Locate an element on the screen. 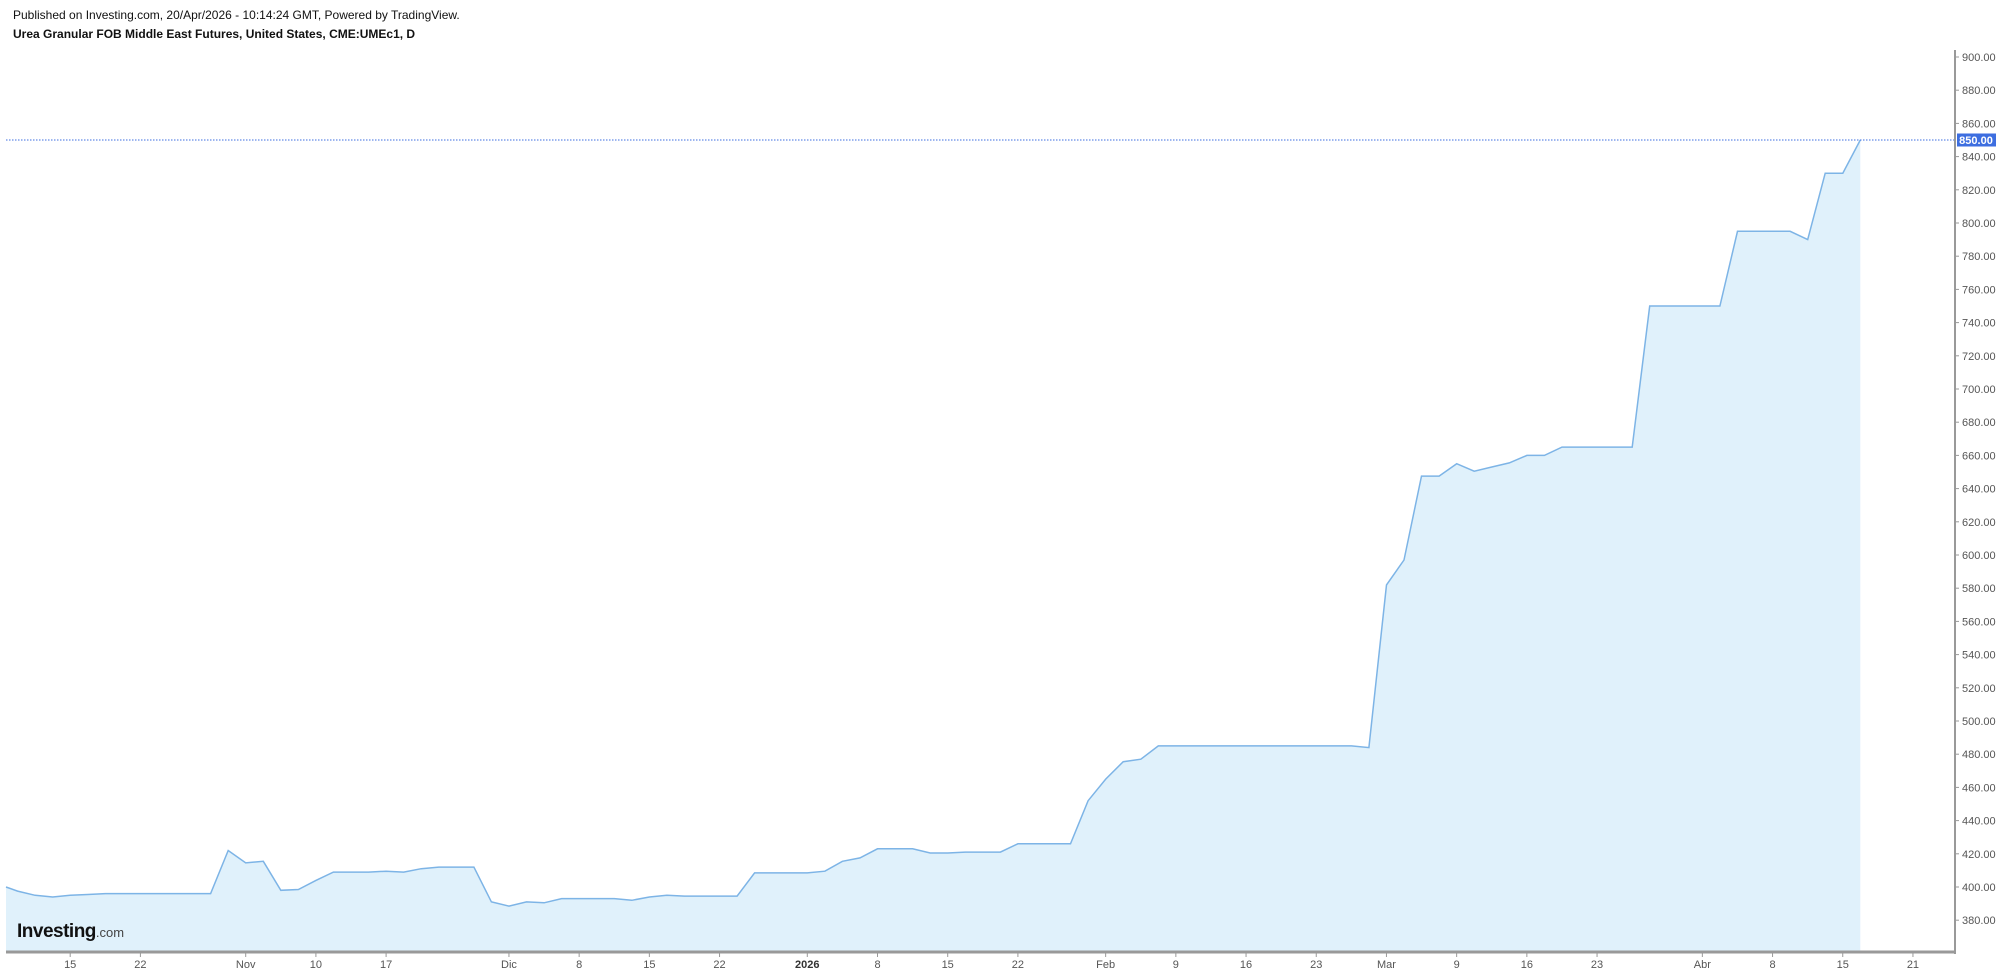  investing-logo: Investing.com is located at coordinates (70, 932).